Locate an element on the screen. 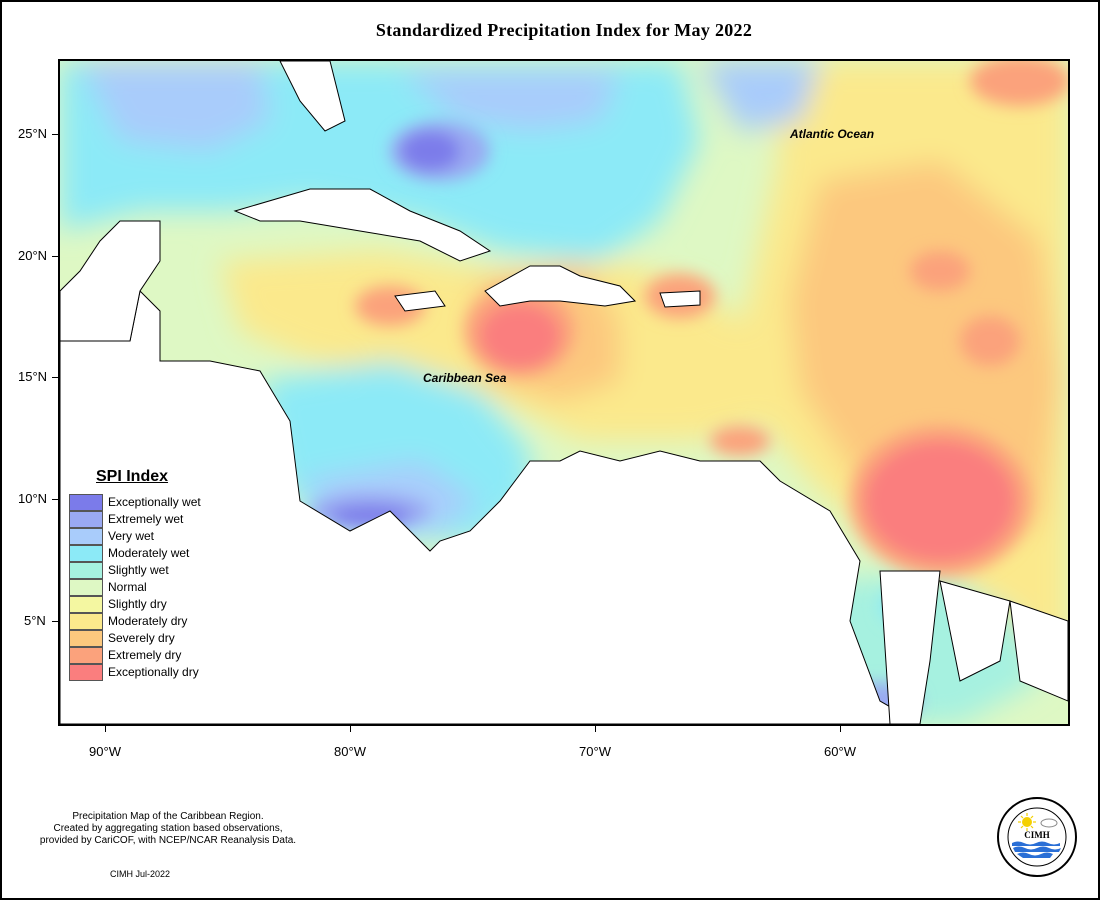  legend-label: Exceptionally dry is located at coordinates (153, 672).